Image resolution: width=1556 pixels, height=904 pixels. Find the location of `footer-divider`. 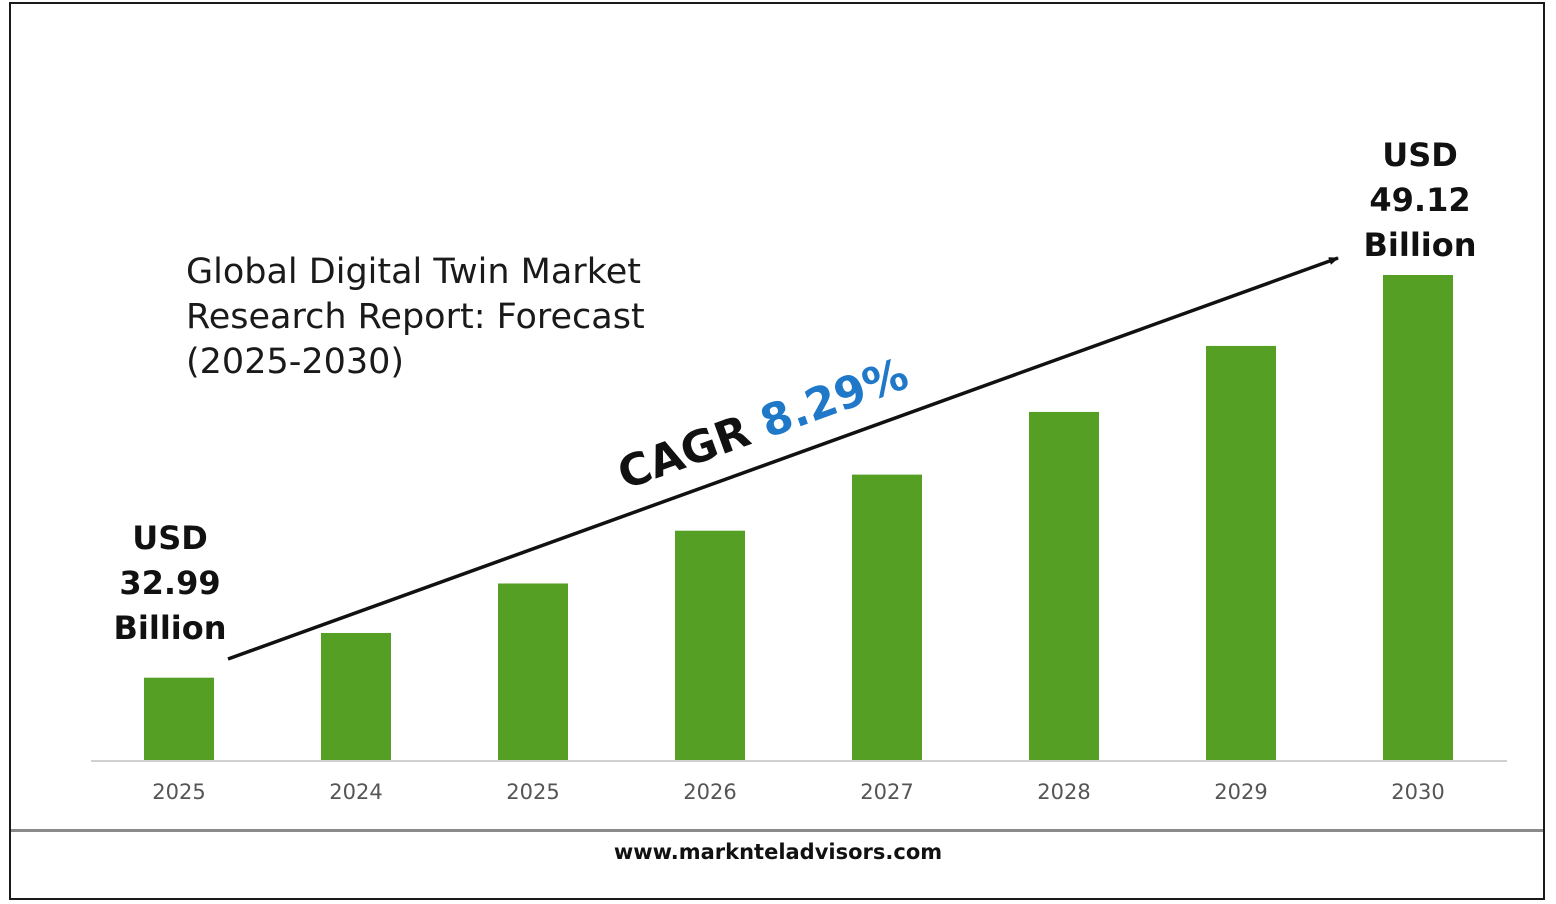

footer-divider is located at coordinates (777, 830).